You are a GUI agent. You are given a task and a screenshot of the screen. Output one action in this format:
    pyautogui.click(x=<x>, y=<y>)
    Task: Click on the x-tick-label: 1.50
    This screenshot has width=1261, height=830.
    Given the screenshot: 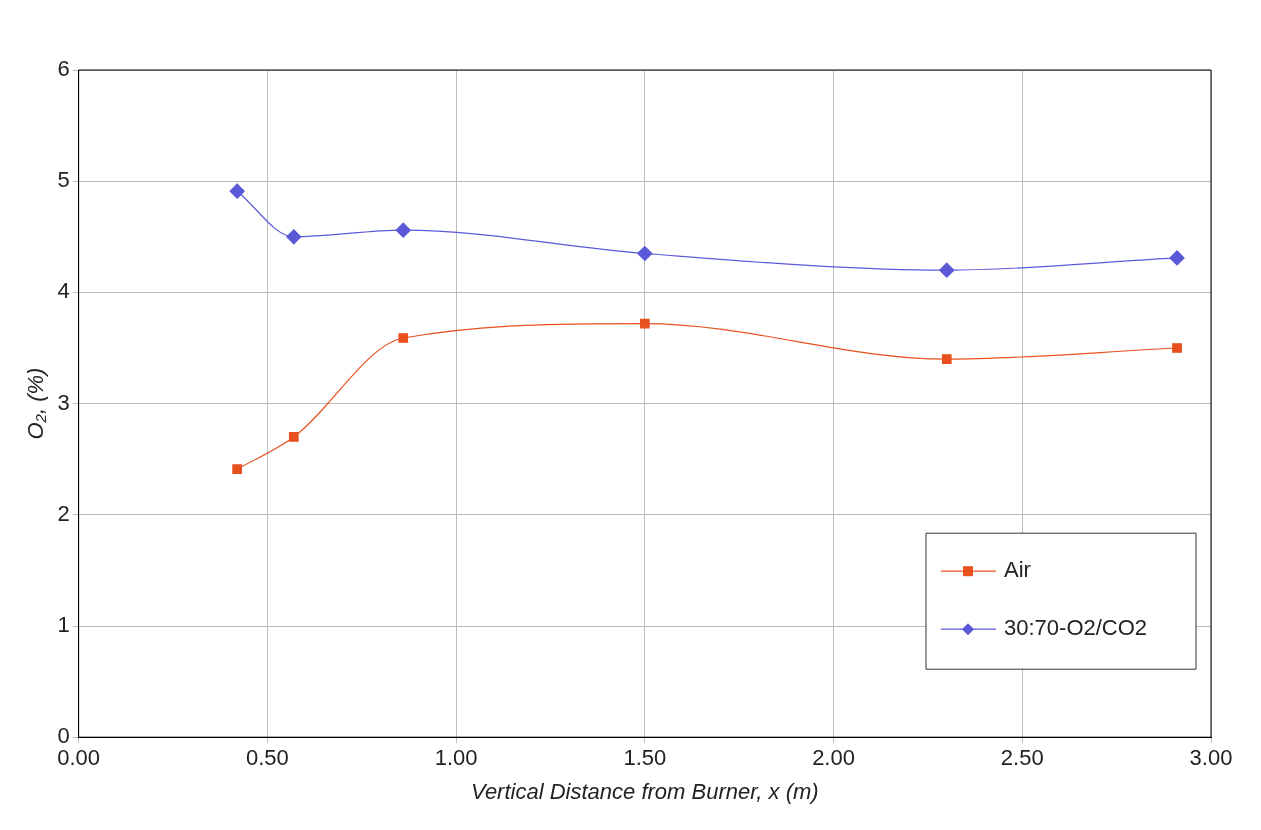 What is the action you would take?
    pyautogui.click(x=645, y=758)
    